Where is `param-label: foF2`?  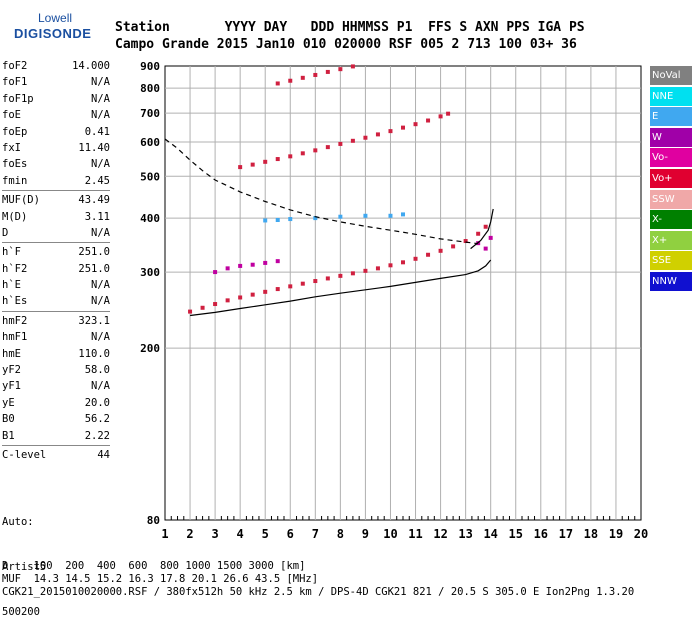
param-label: foF2 is located at coordinates (15, 66).